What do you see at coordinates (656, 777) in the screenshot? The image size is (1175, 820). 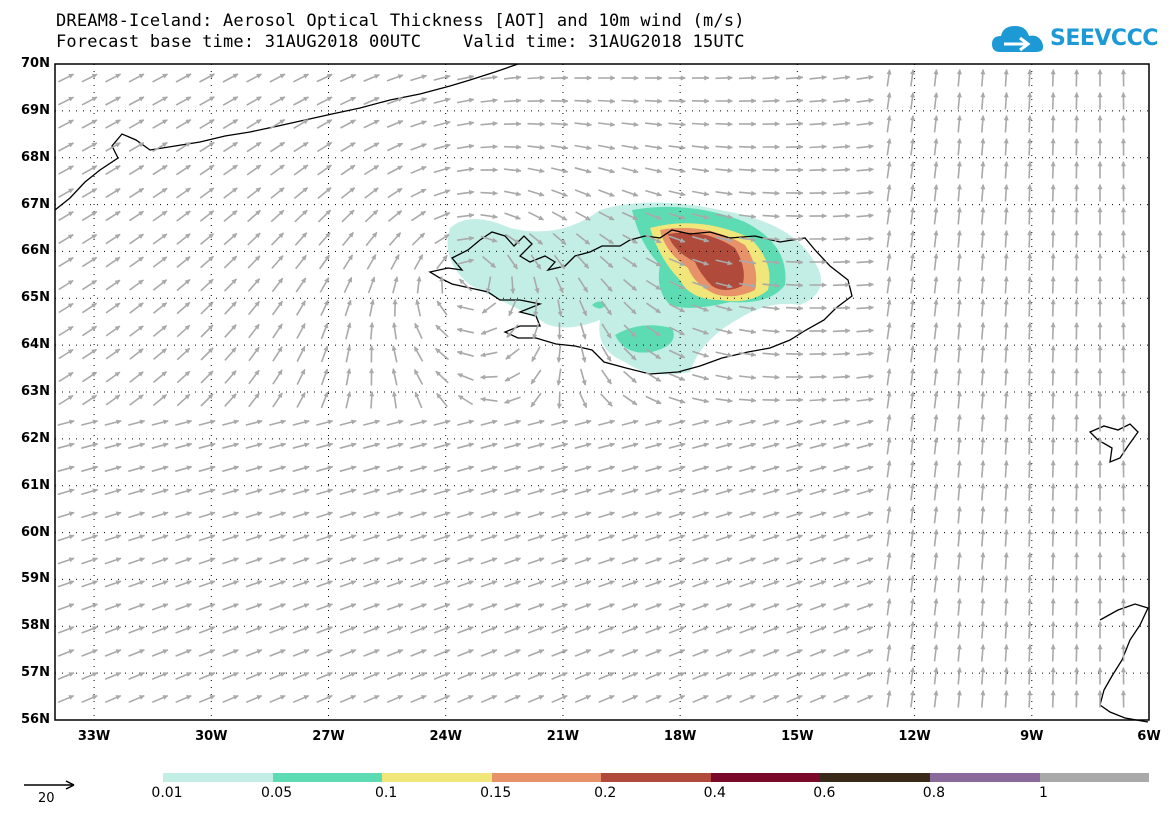 I see `colorbar-segment` at bounding box center [656, 777].